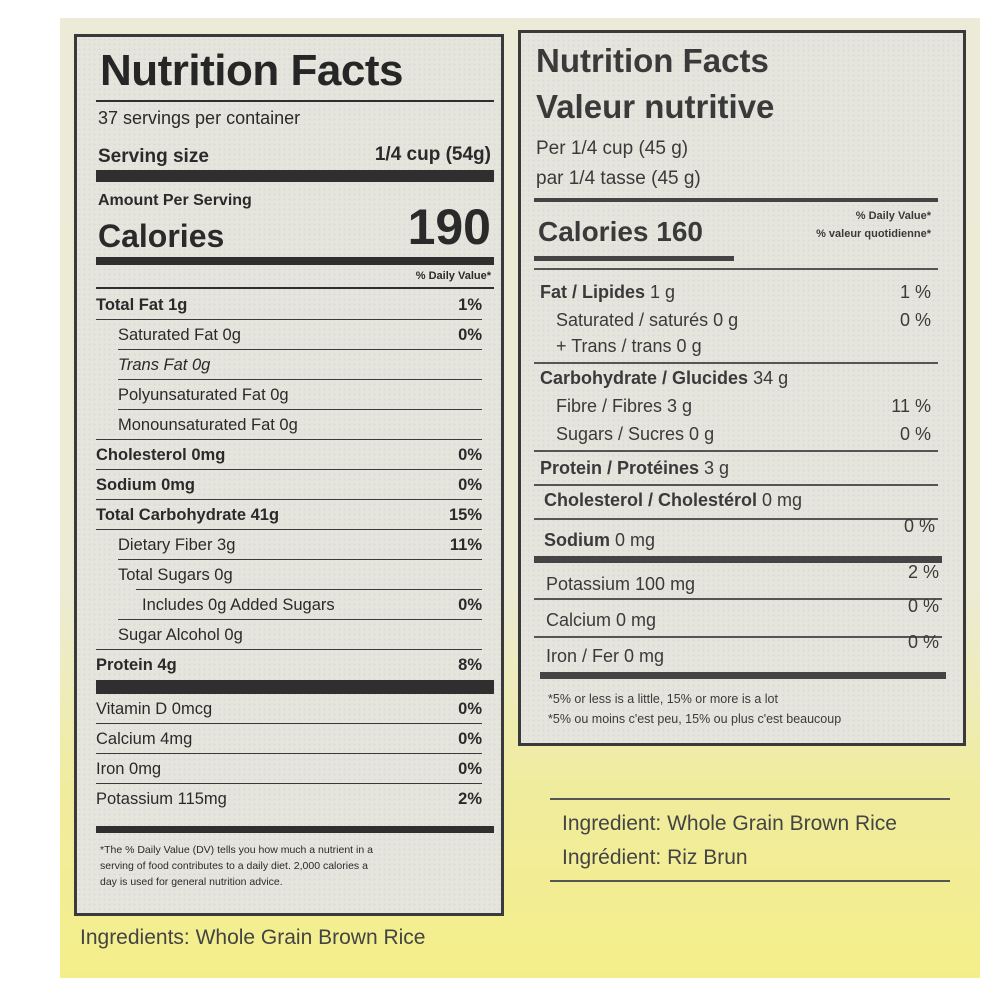 Image resolution: width=1001 pixels, height=1001 pixels. I want to click on ca-per-fr: par 1/4 tasse (45 g), so click(618, 178).